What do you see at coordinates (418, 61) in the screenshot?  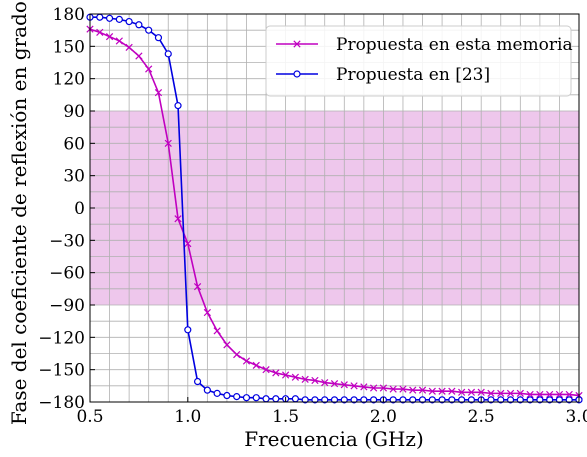 I see `legend-box` at bounding box center [418, 61].